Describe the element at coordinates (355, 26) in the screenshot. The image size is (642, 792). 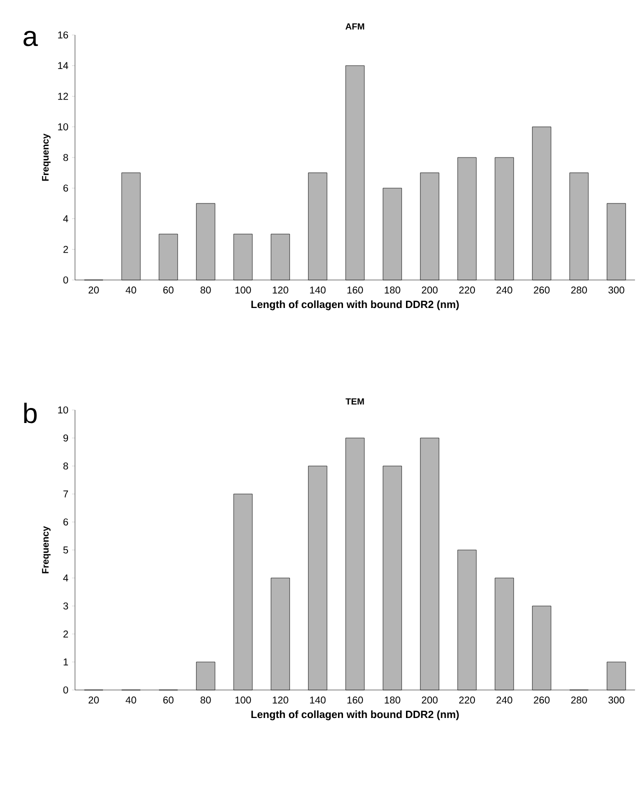
I see `chart-title: AFM` at that location.